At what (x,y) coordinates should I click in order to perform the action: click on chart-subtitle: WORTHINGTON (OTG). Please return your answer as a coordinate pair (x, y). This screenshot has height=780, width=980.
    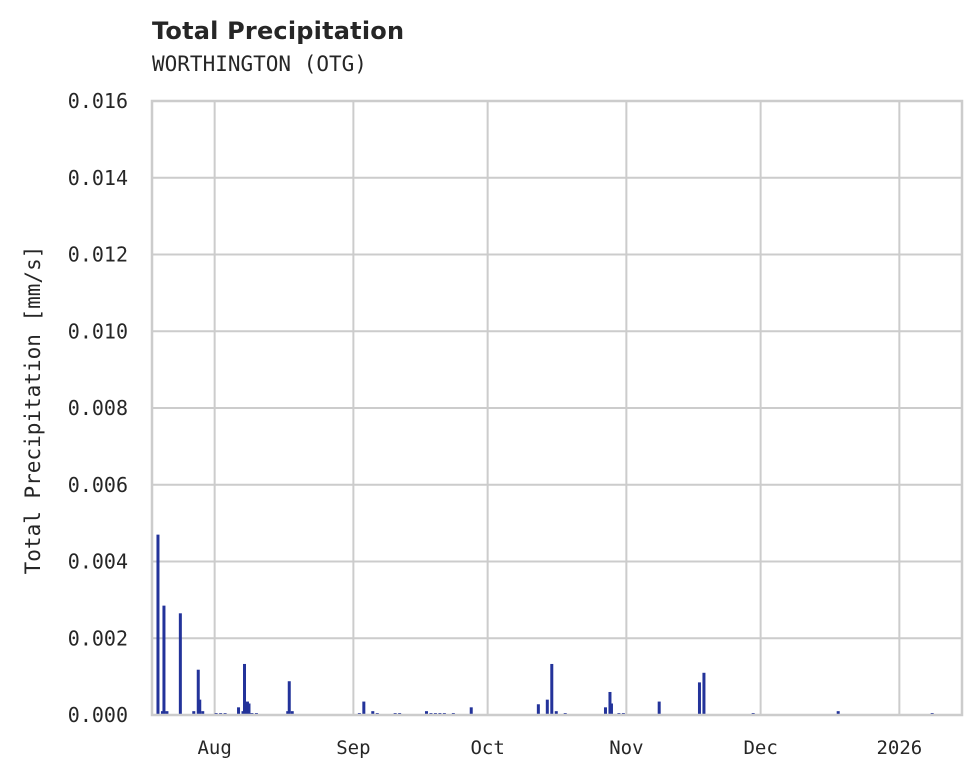
    Looking at the image, I should click on (259, 64).